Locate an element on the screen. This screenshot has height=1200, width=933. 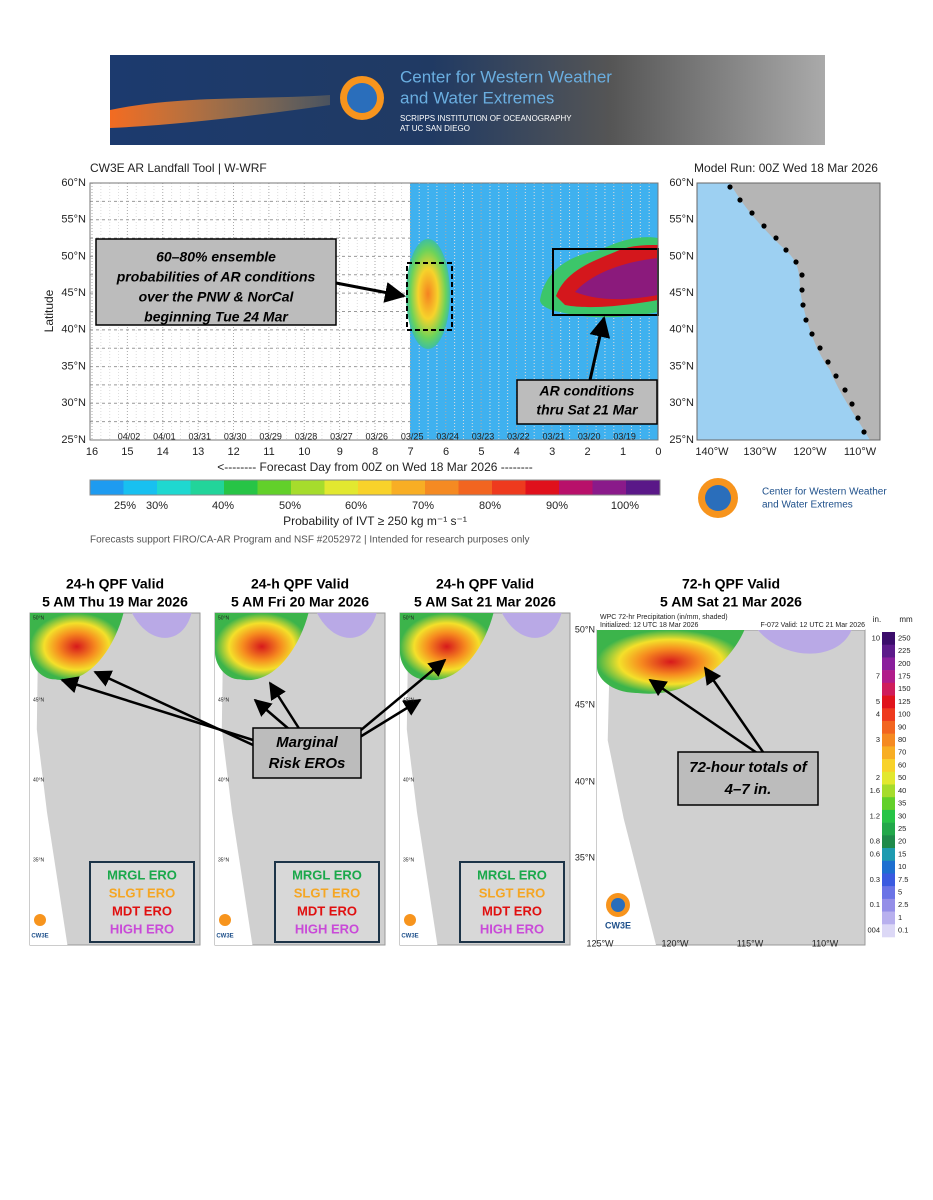
mm-label: 225 is located at coordinates (904, 650).